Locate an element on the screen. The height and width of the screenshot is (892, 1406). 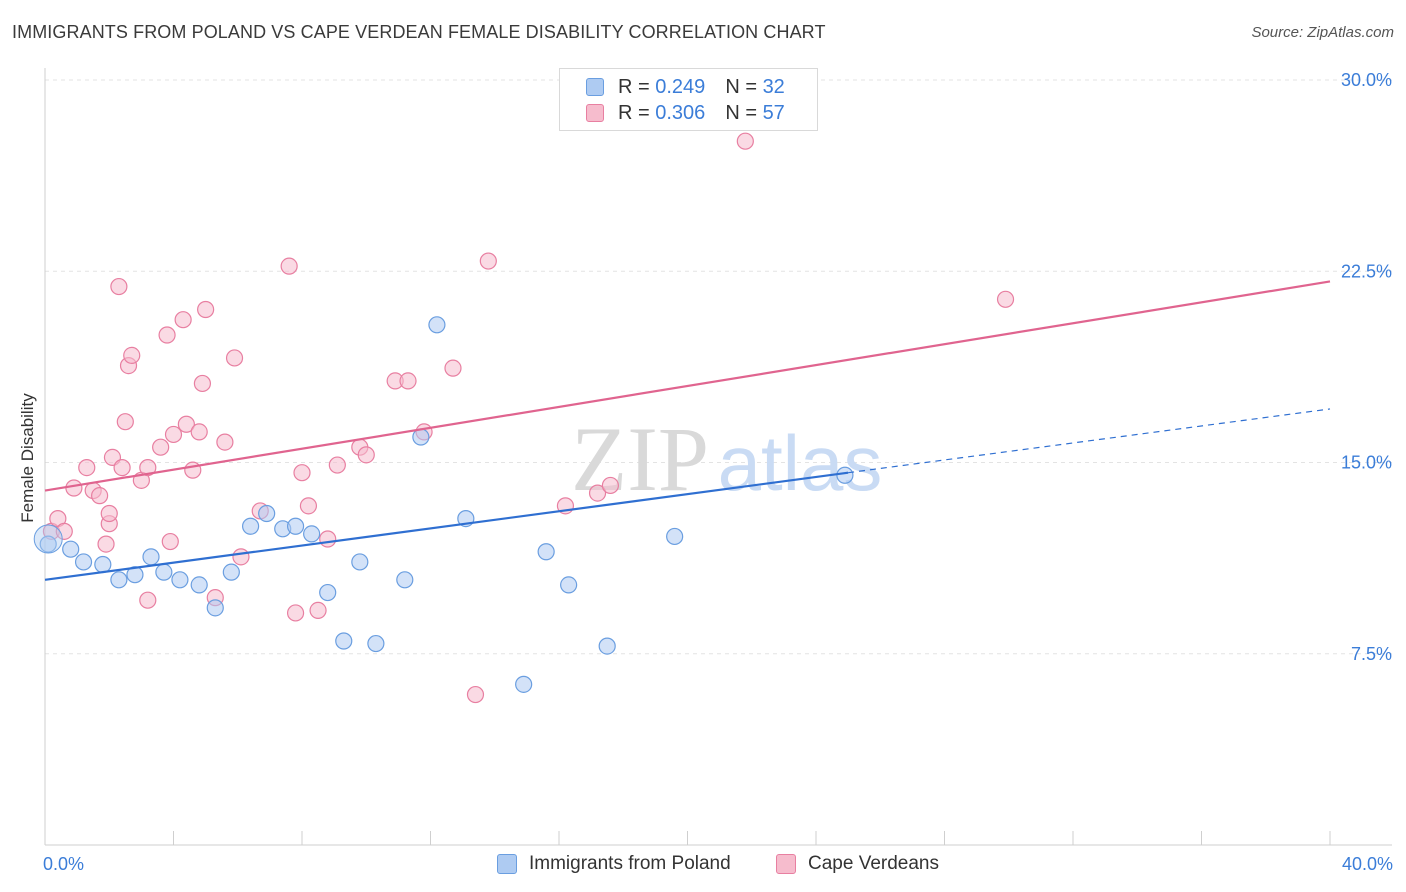
bottom-legend-label-poland: Immigrants from Poland is located at coordinates (630, 863).